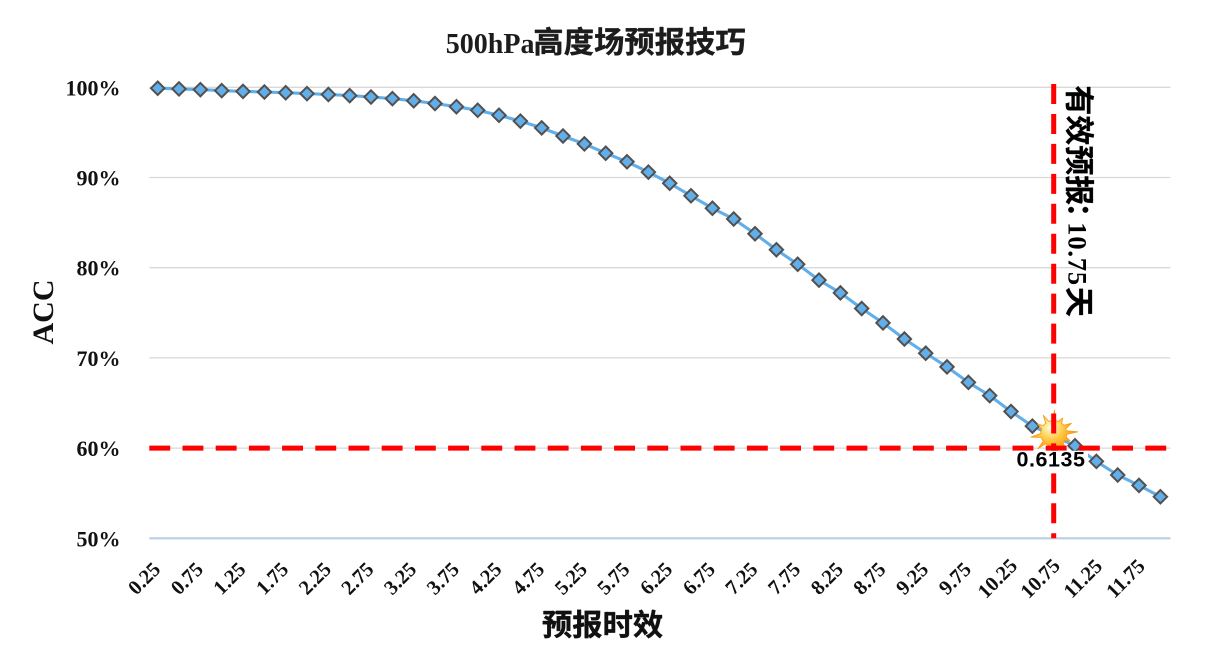 The width and height of the screenshot is (1218, 671). Describe the element at coordinates (99, 448) in the screenshot. I see `svg-text: 60%` at that location.